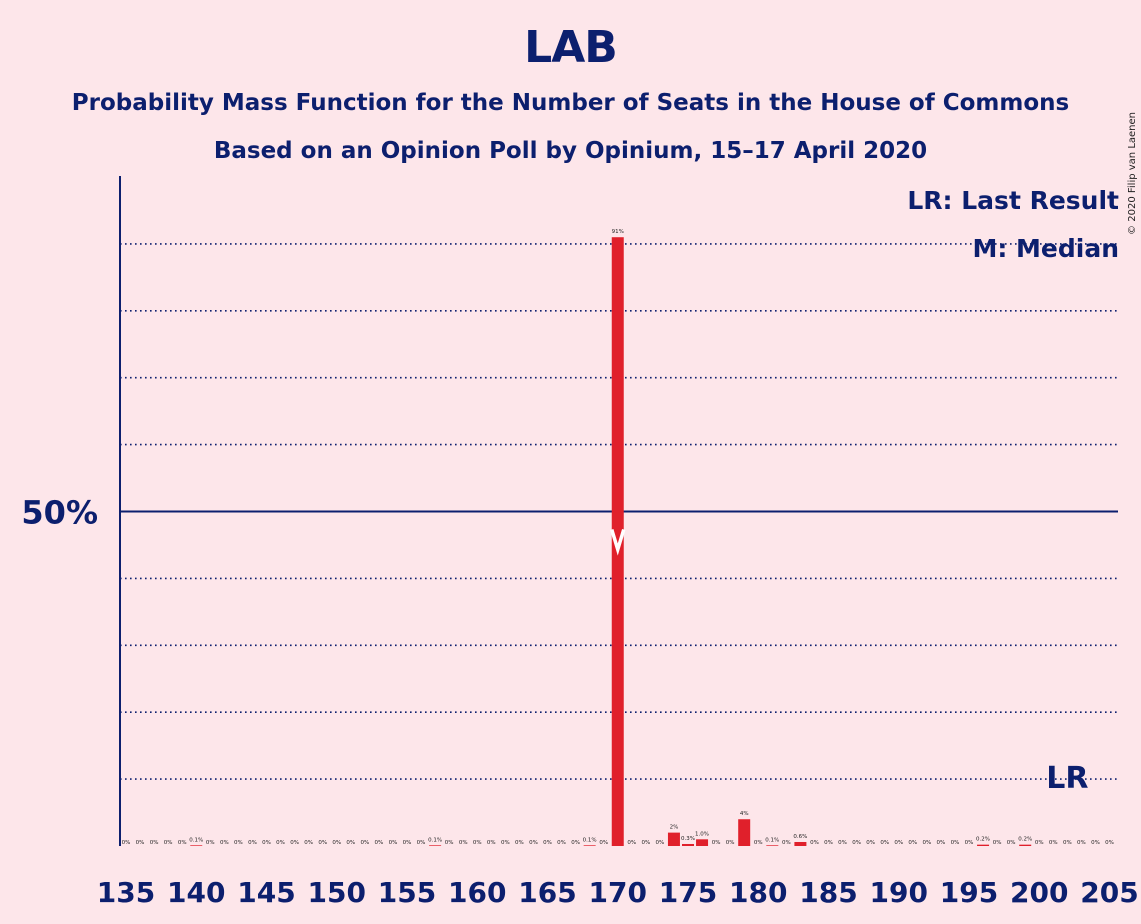 The image size is (1141, 924). I want to click on x-tick-label-200: 200, so click(1039, 892).